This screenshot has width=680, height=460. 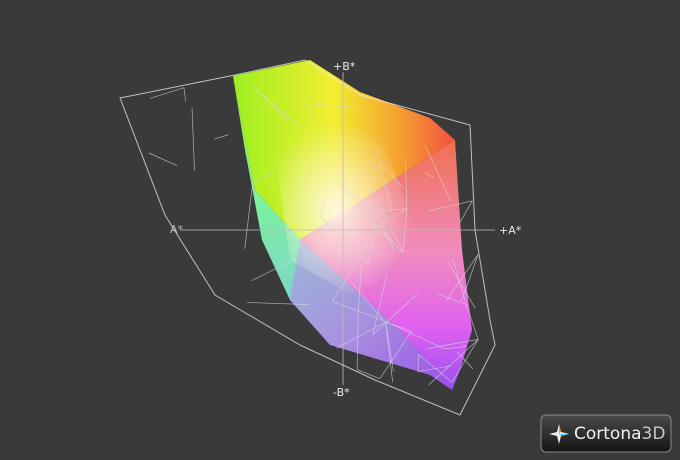 I want to click on logo-icon, so click(x=559, y=434).